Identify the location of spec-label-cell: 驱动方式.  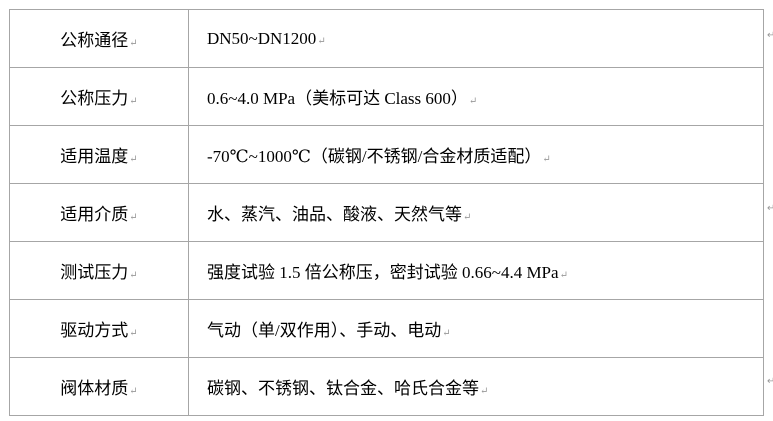
(99, 328).